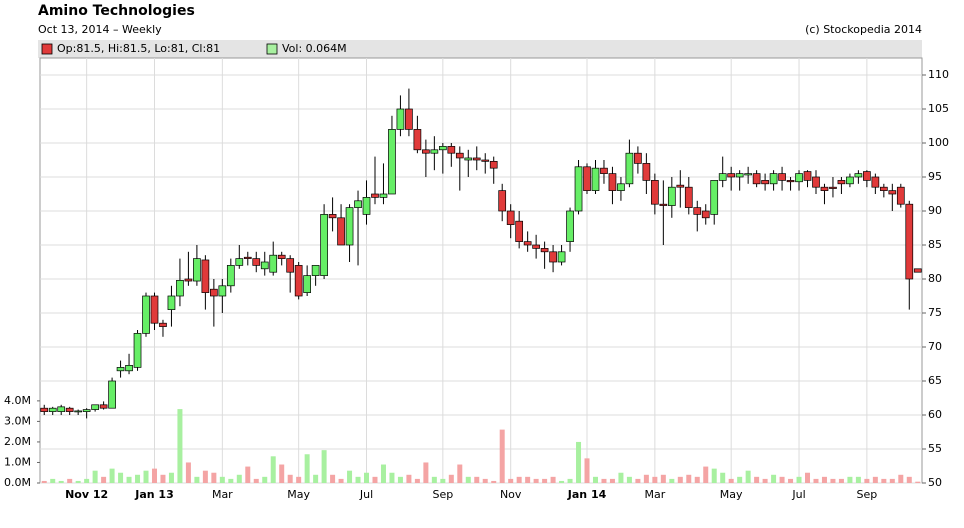 The height and width of the screenshot is (528, 964). What do you see at coordinates (935, 346) in the screenshot?
I see `y-tick-label: 70` at bounding box center [935, 346].